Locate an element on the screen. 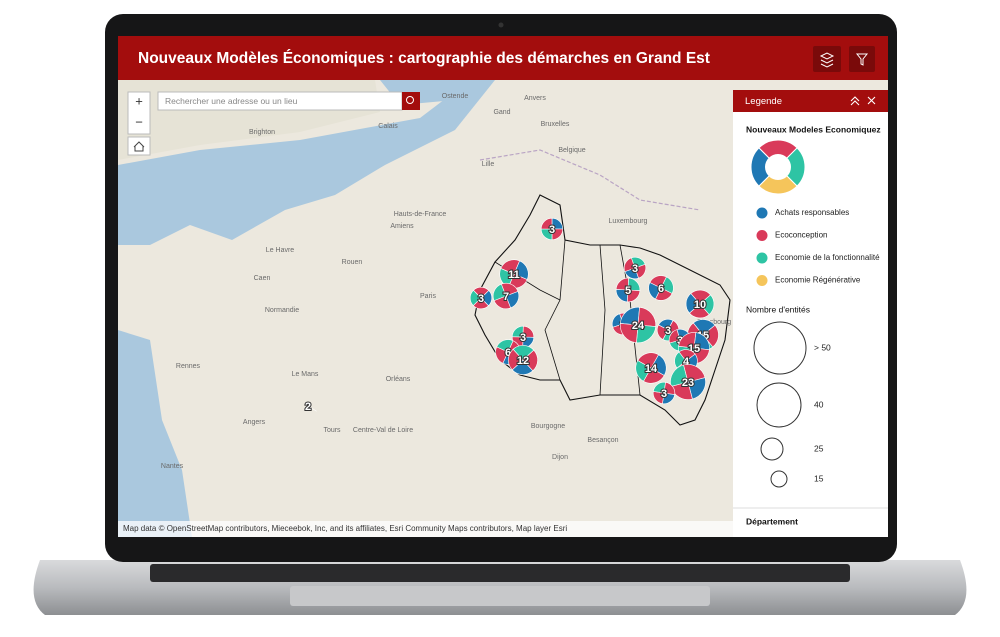 Image resolution: width=1000 pixels, height=637 pixels. cluster: 24 is located at coordinates (638, 325).